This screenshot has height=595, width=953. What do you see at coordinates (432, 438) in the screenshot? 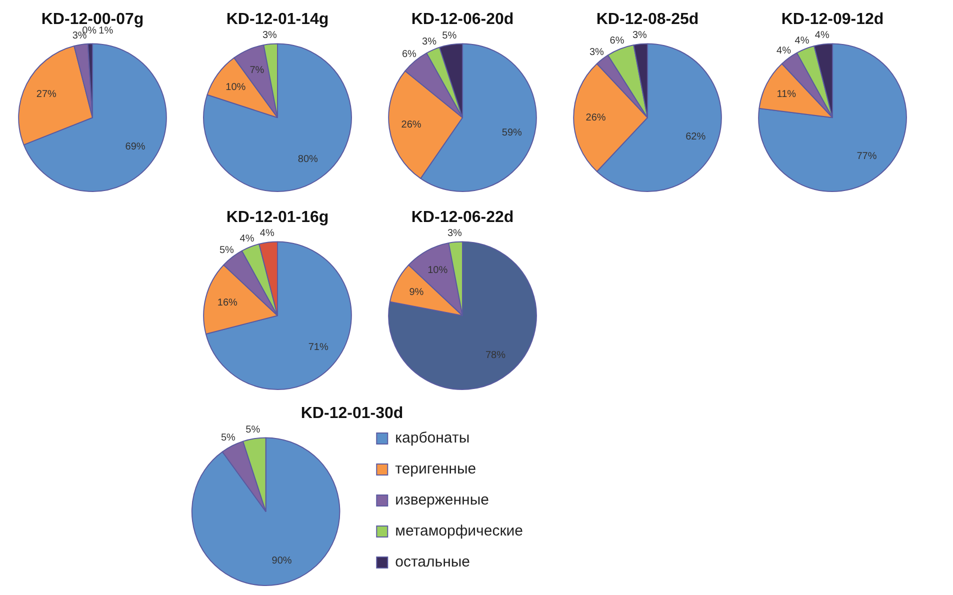
I see `legend-label: карбонаты` at bounding box center [432, 438].